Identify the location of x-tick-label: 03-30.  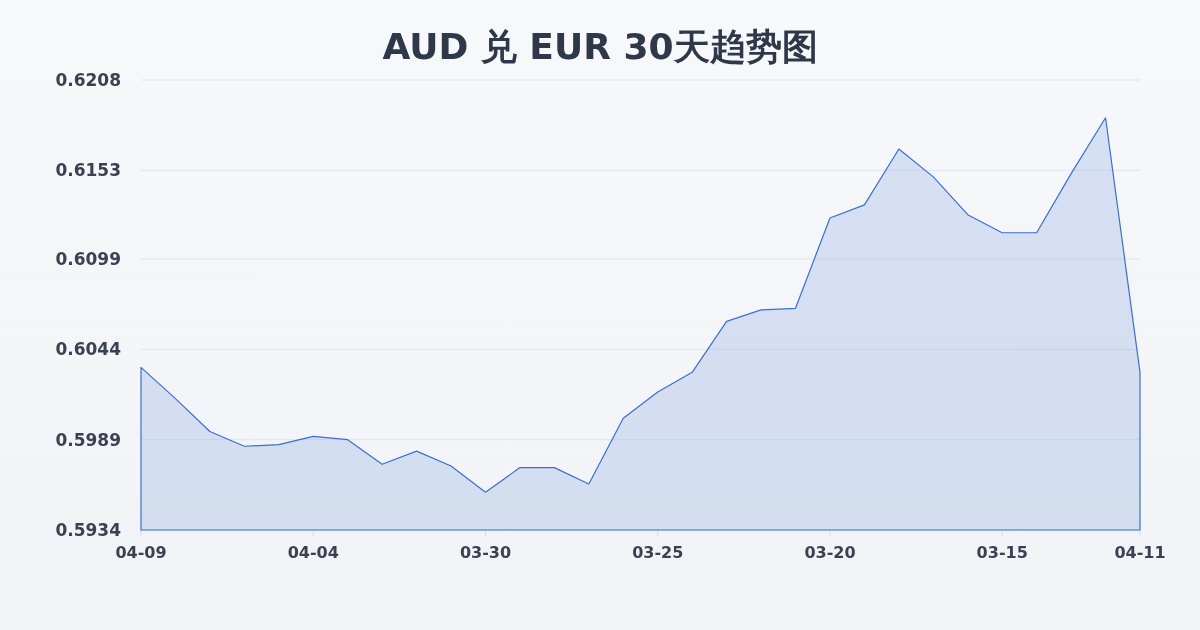
(485, 552).